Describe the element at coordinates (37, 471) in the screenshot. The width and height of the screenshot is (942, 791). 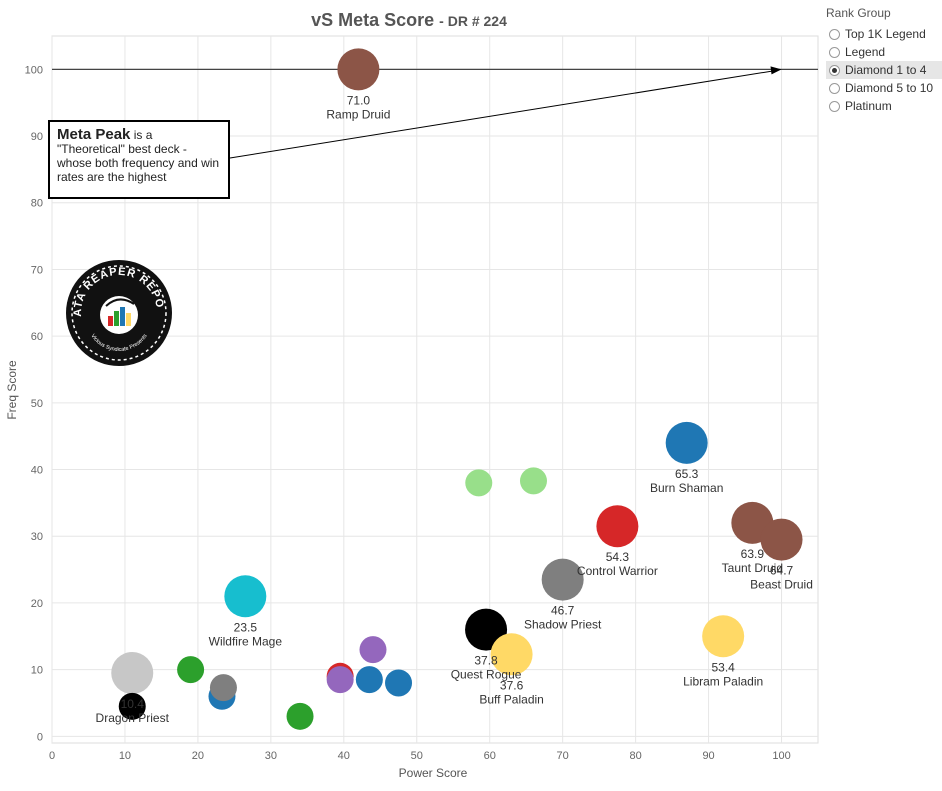
I see `y-tick-label: 40` at that location.